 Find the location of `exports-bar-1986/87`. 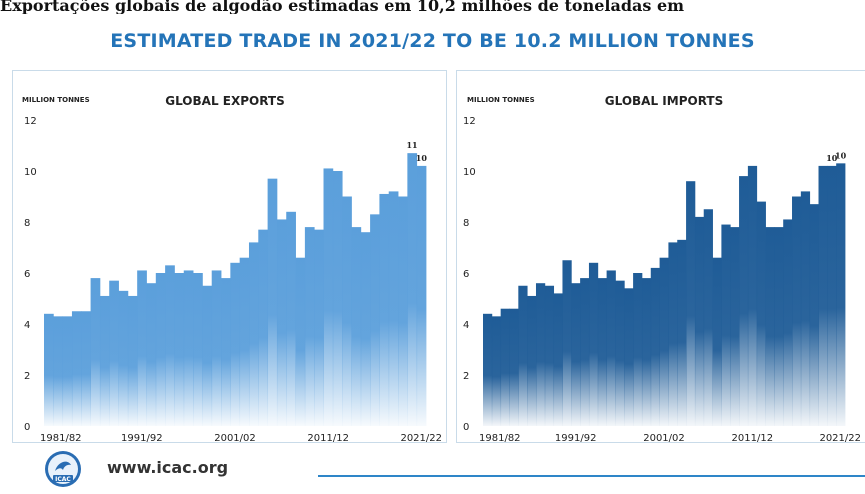

exports-bar-1986/87 is located at coordinates (95, 352).